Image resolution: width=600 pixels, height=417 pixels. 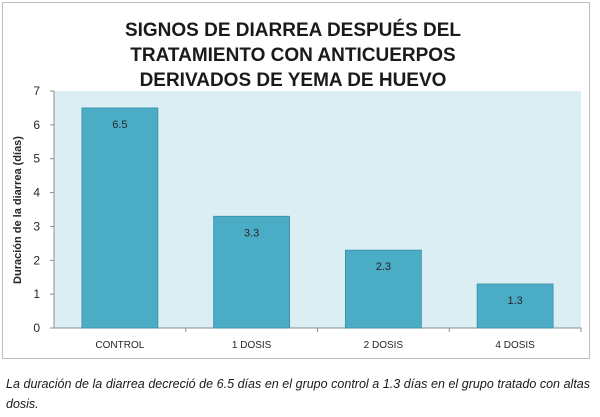 What do you see at coordinates (36, 91) in the screenshot?
I see `y-tick-label: 7` at bounding box center [36, 91].